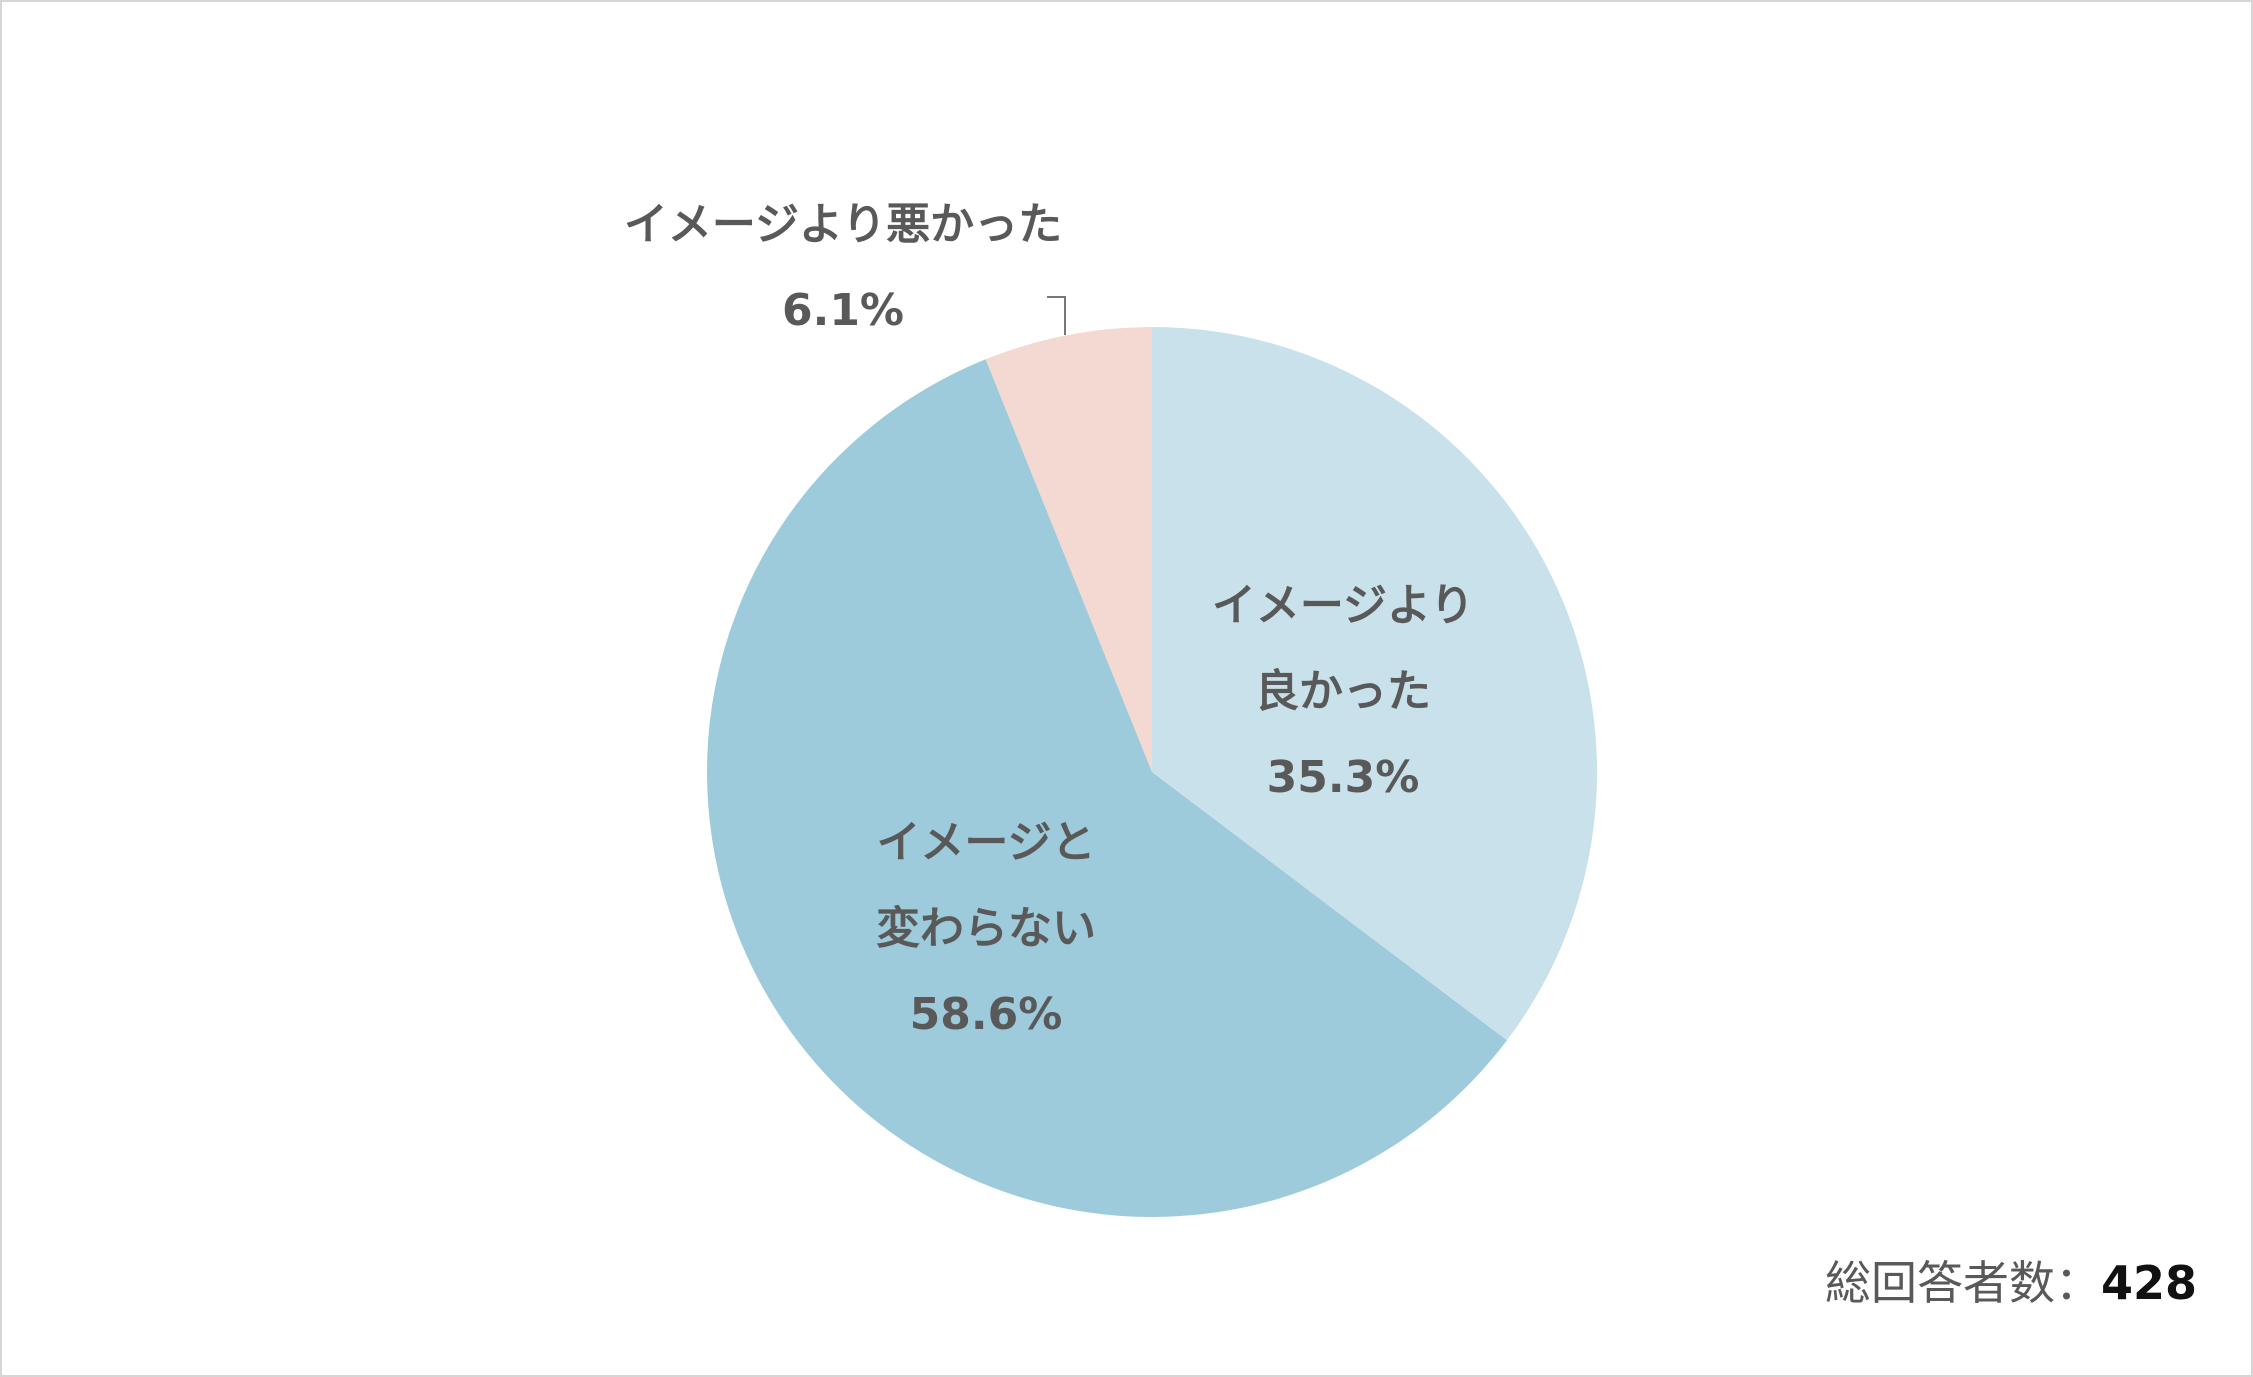  Describe the element at coordinates (843, 268) in the screenshot. I see `slice-label: イメージより悪かった 6.1%` at that location.